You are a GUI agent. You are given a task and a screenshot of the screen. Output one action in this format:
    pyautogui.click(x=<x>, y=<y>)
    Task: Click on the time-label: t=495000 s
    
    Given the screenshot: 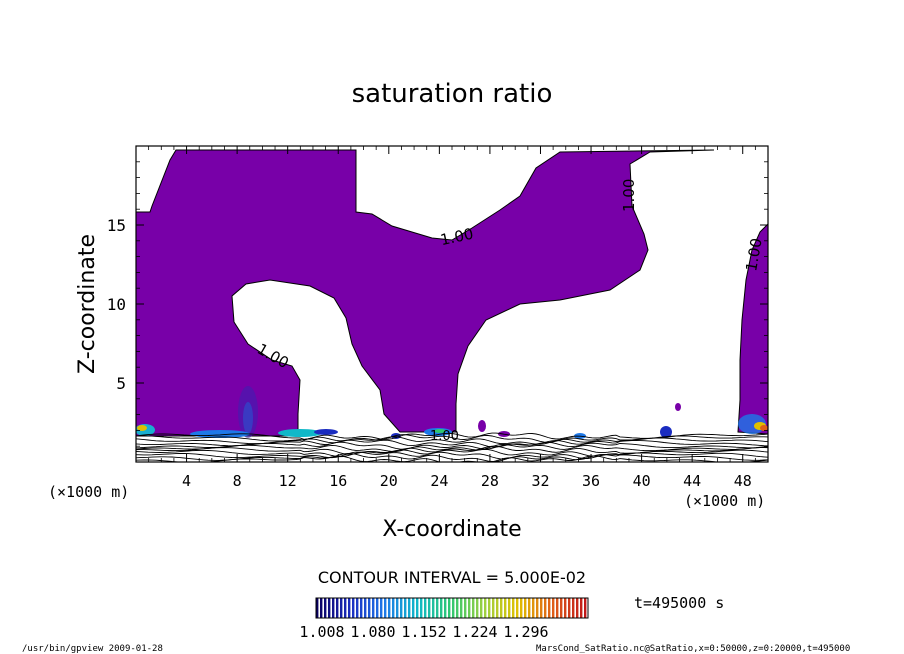 What is the action you would take?
    pyautogui.click(x=679, y=603)
    